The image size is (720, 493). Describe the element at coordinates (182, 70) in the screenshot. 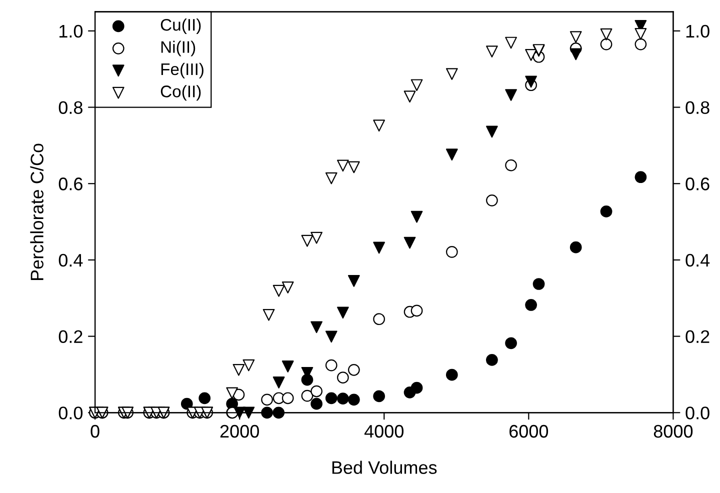

I see `legend-label: Fe(III)` at that location.